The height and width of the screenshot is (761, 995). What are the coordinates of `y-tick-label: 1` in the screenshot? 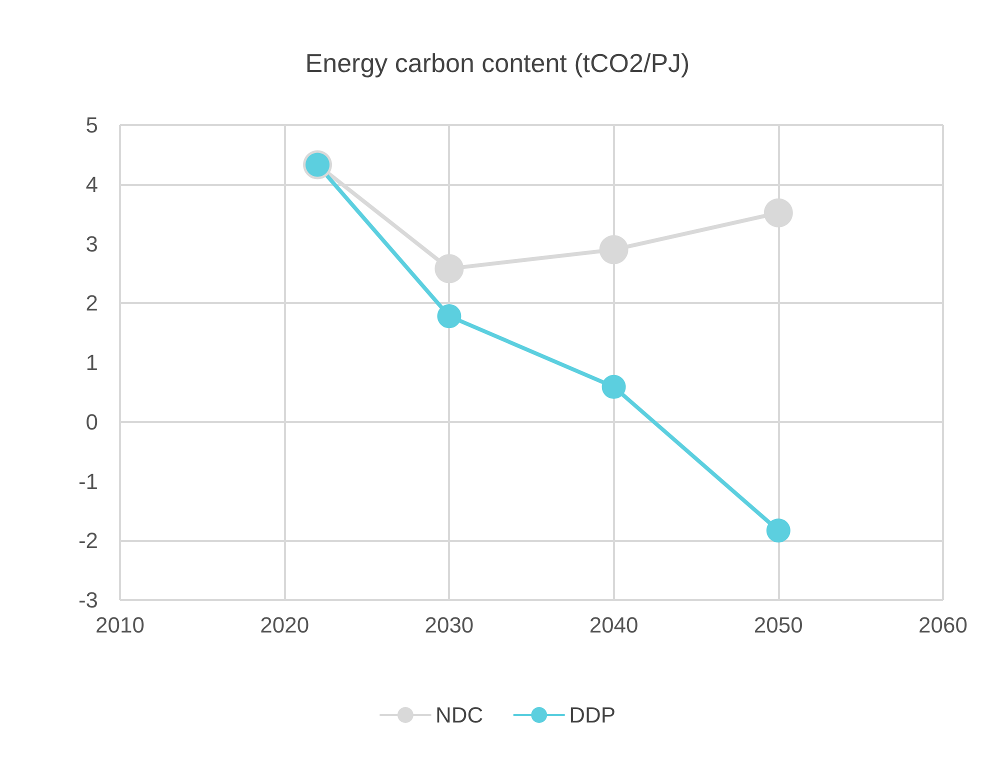 It's located at (92, 362).